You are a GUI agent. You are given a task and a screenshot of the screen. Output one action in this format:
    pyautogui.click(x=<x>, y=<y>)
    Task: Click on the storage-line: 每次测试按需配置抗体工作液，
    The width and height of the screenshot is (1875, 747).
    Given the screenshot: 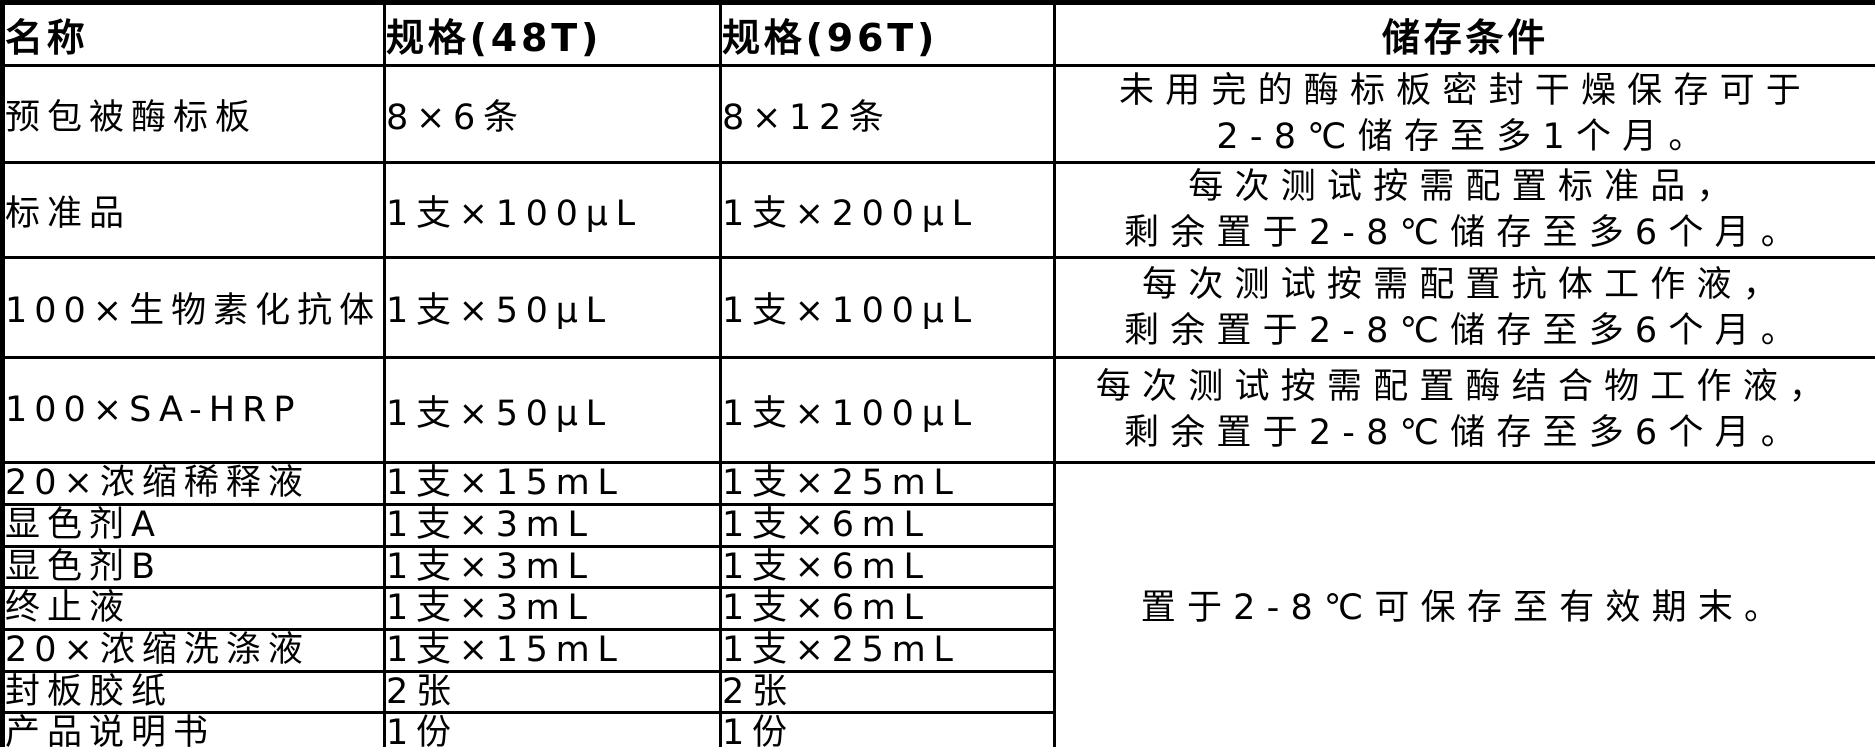 What is the action you would take?
    pyautogui.click(x=1465, y=284)
    